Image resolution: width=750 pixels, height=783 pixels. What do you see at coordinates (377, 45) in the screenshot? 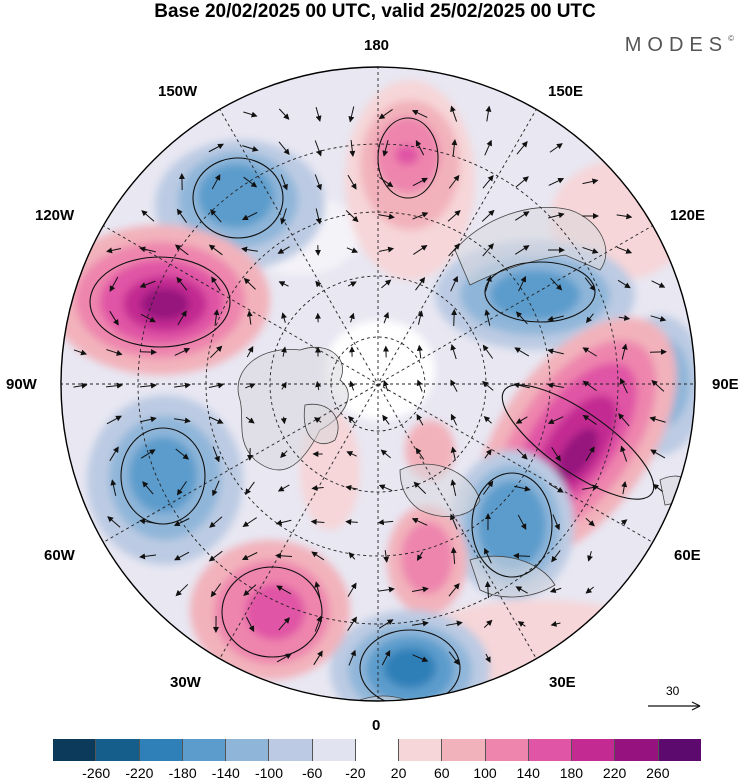
I see `lon-label-180: 180` at bounding box center [377, 45].